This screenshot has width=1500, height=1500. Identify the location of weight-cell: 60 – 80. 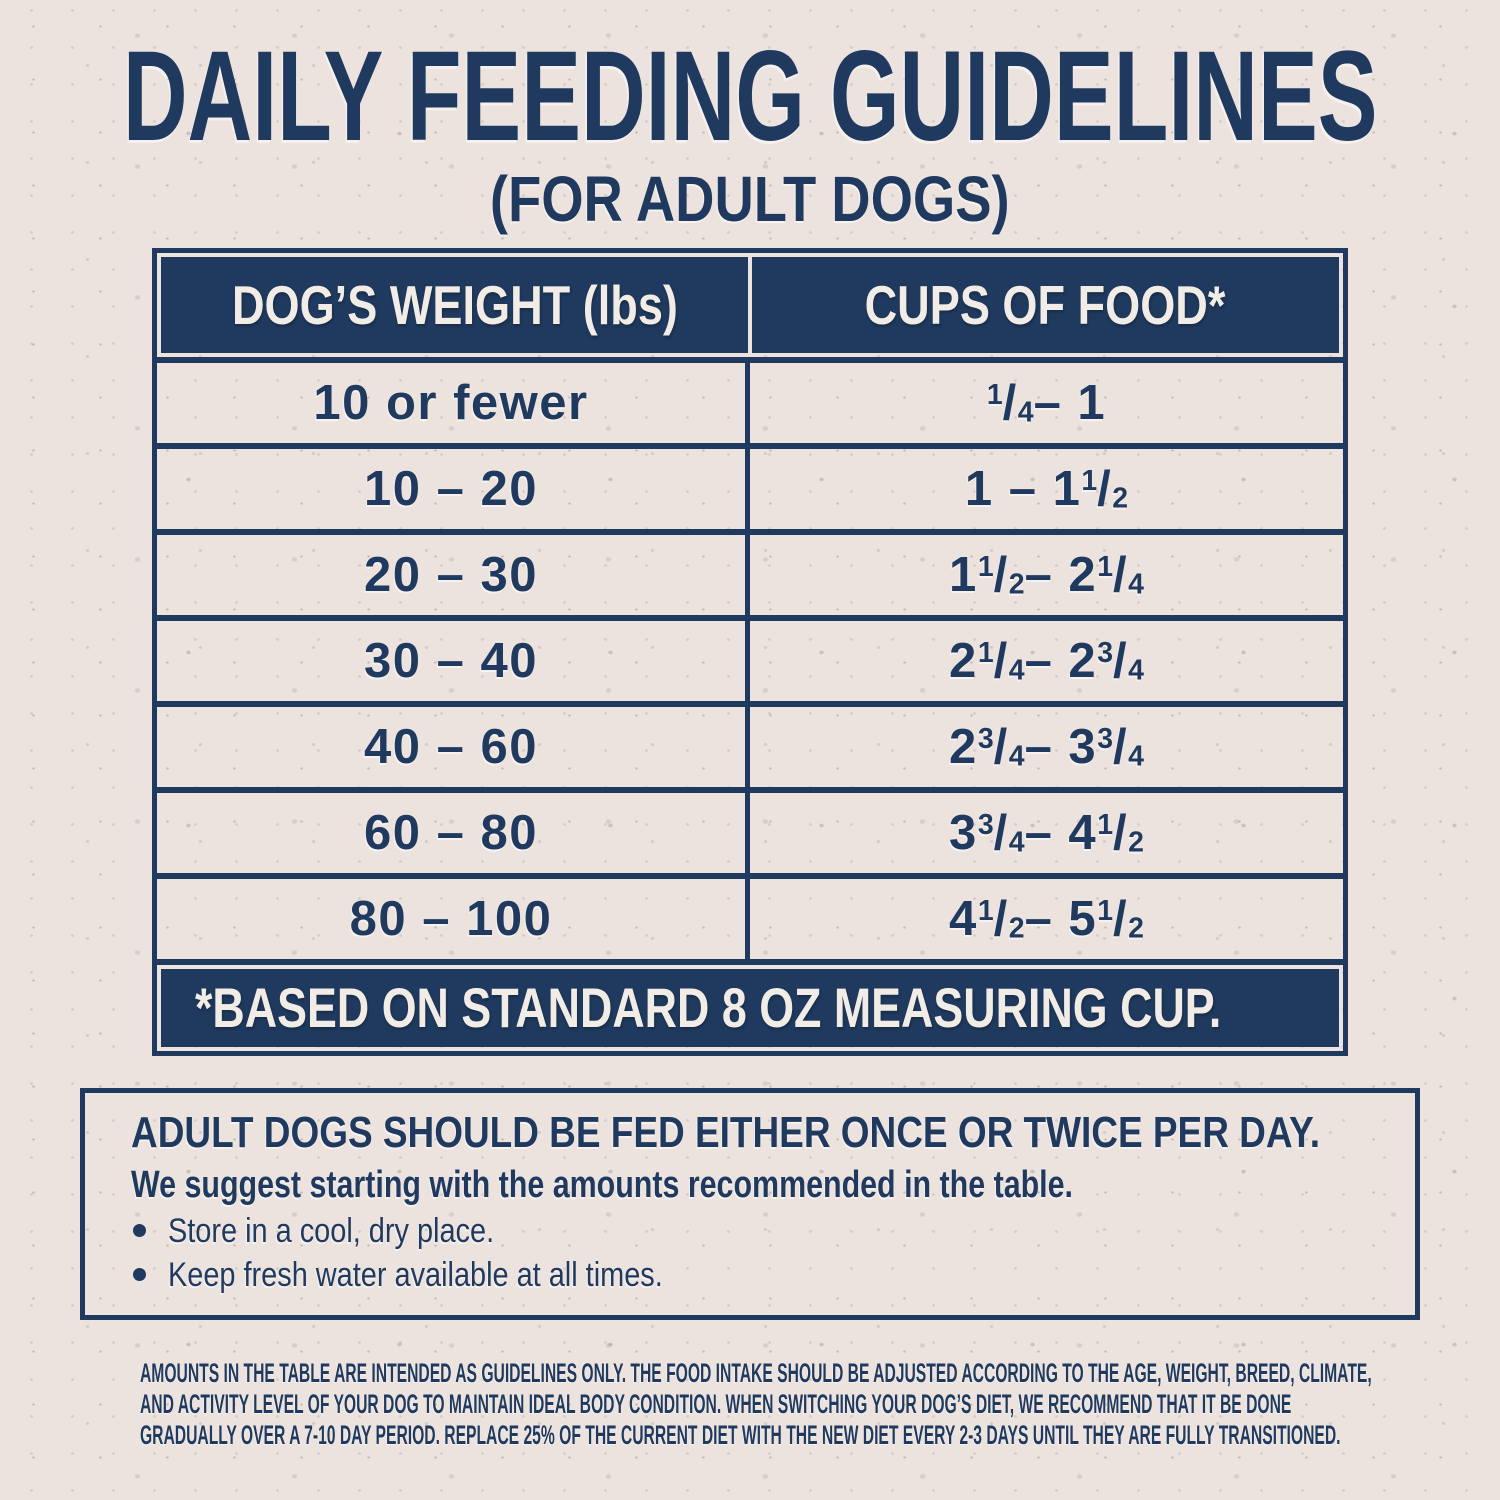
(453, 832).